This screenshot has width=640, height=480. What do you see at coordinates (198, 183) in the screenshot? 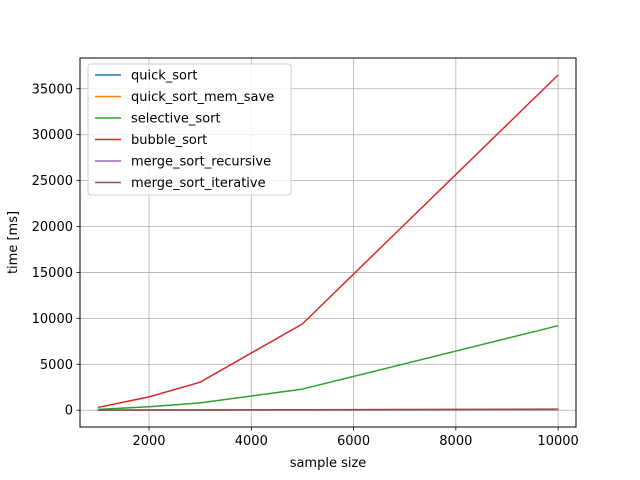
I see `legend-label: merge_sort_iterative` at bounding box center [198, 183].